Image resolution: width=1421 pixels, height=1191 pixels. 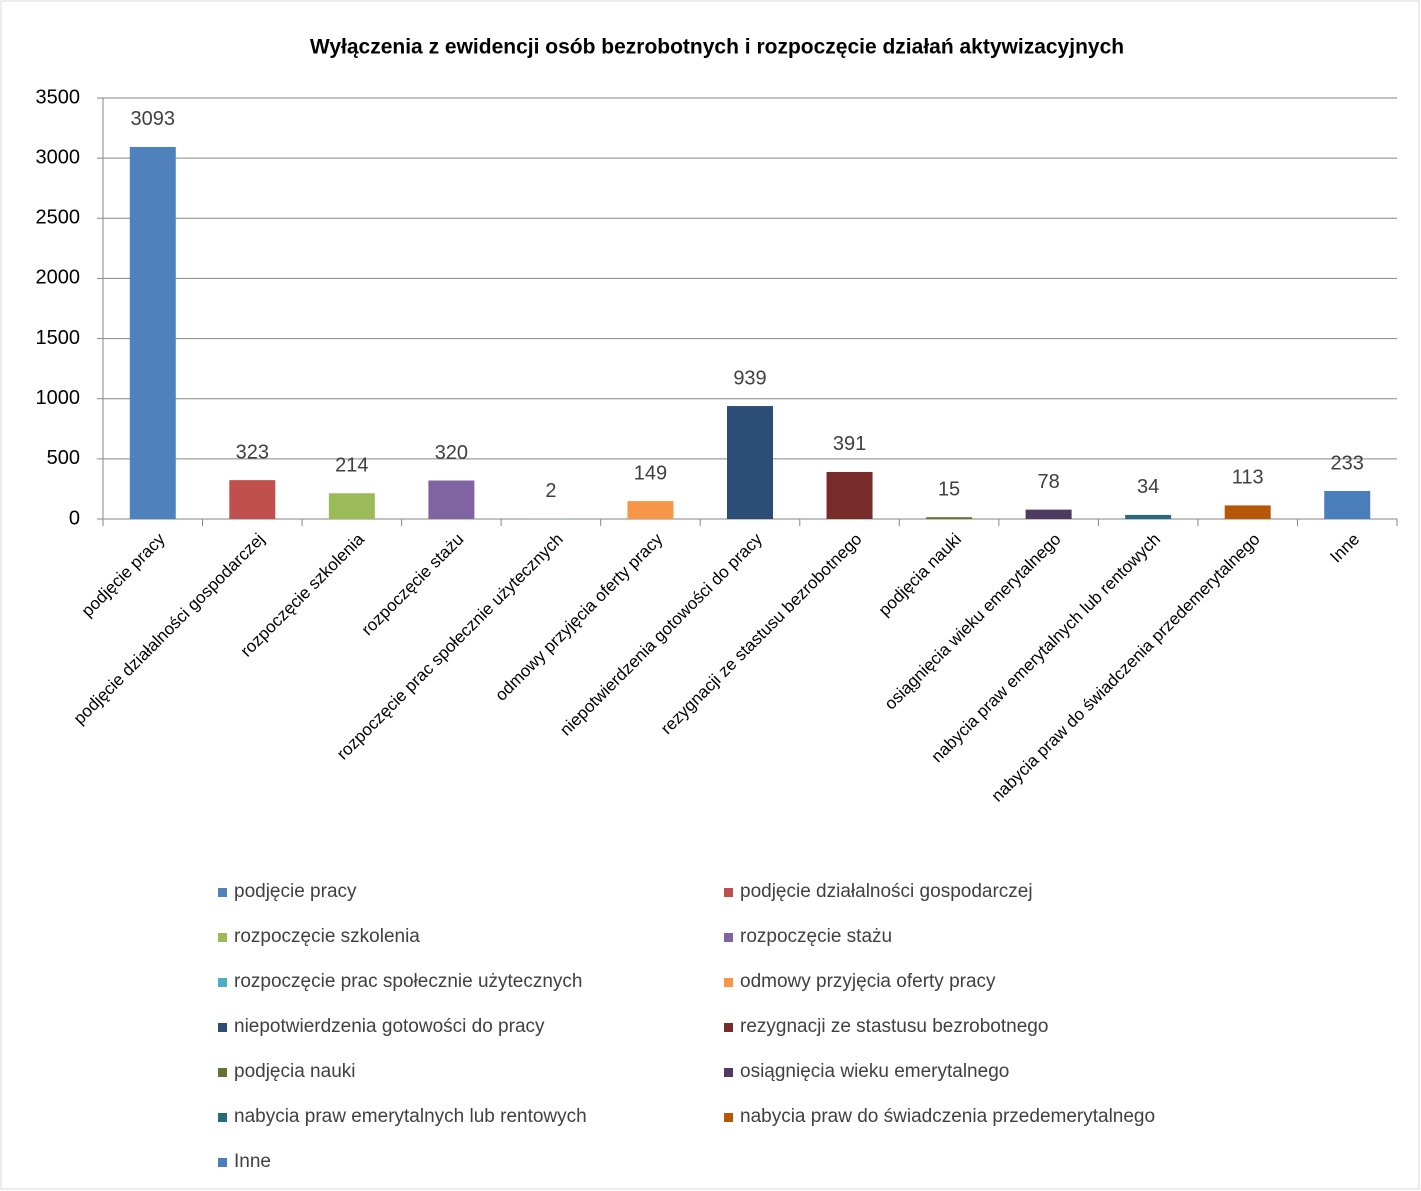 I want to click on legend-label: odmowy przyjęcia oferty pracy, so click(x=868, y=981).